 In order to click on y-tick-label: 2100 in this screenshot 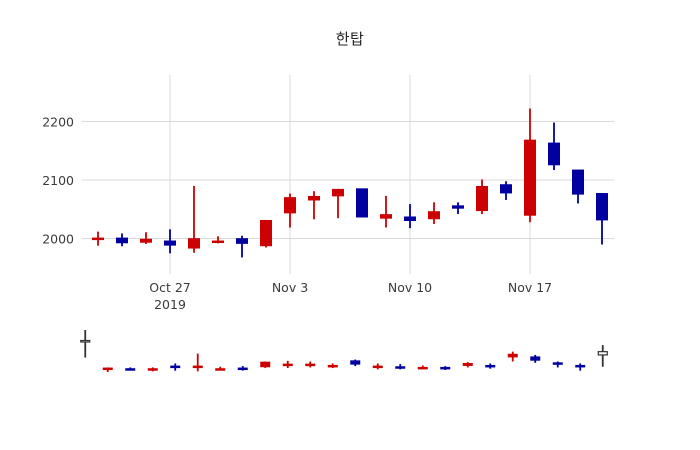, I will do `click(58, 180)`.